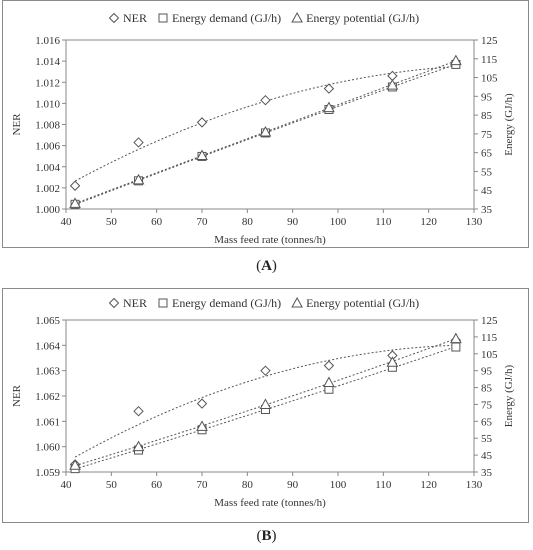  Describe the element at coordinates (428, 485) in the screenshot. I see `x-tick-label: 120` at that location.